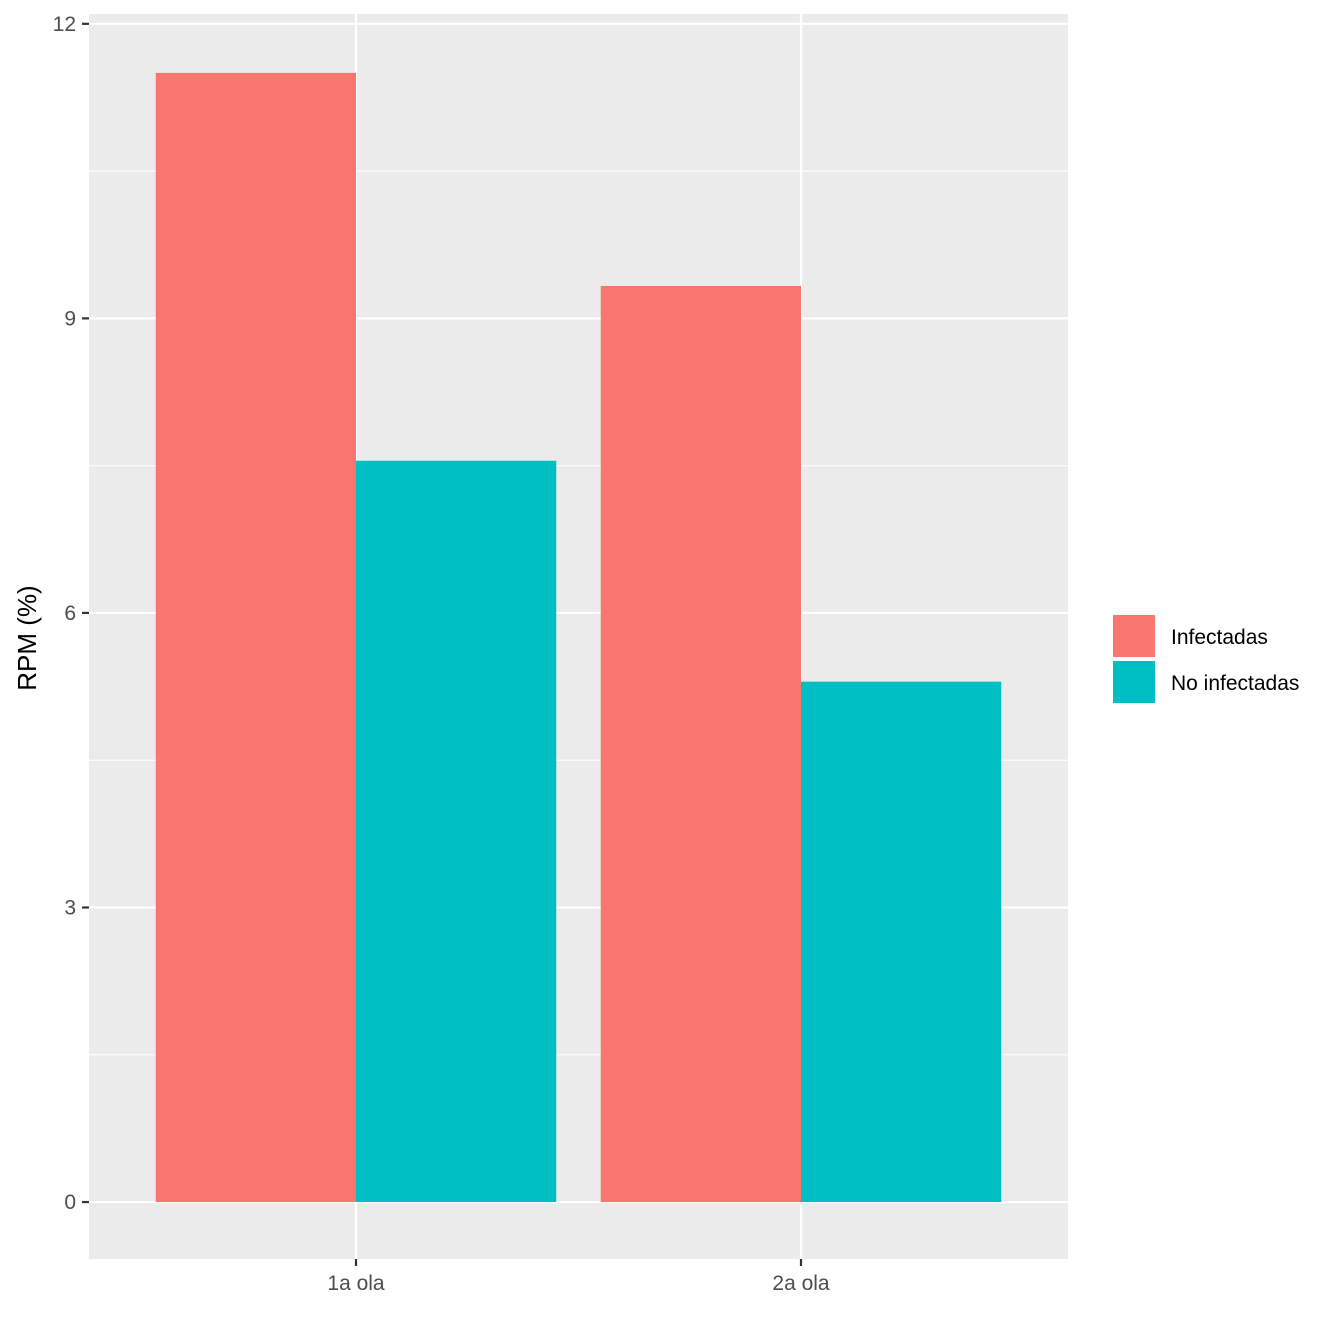  Describe the element at coordinates (70, 1202) in the screenshot. I see `y-tick-label: 0` at that location.